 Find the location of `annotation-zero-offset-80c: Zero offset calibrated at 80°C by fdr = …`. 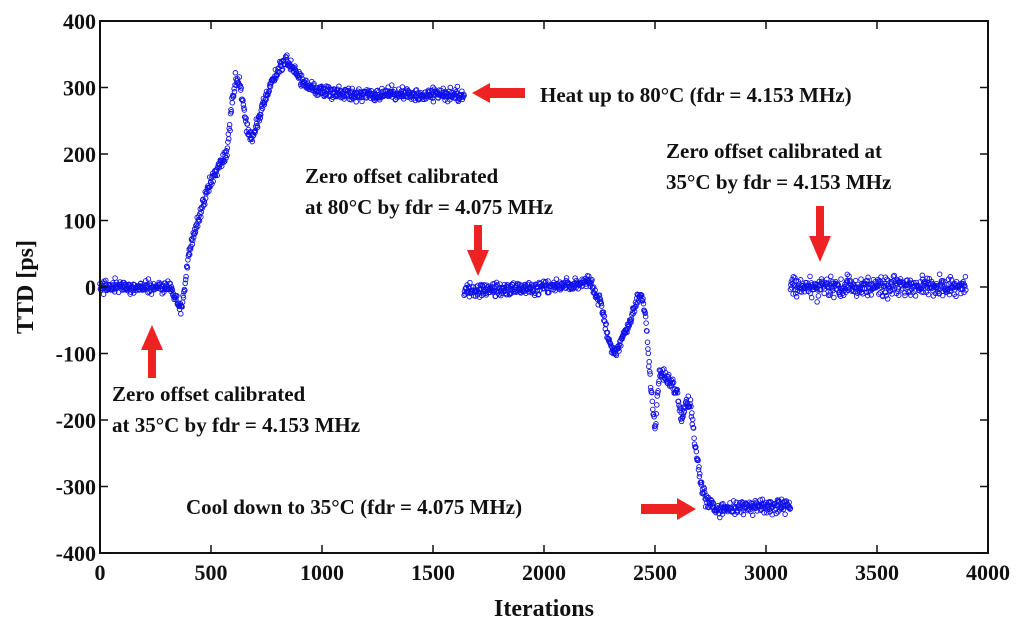

annotation-zero-offset-80c: Zero offset calibrated at 80°C by fdr = … is located at coordinates (429, 191).